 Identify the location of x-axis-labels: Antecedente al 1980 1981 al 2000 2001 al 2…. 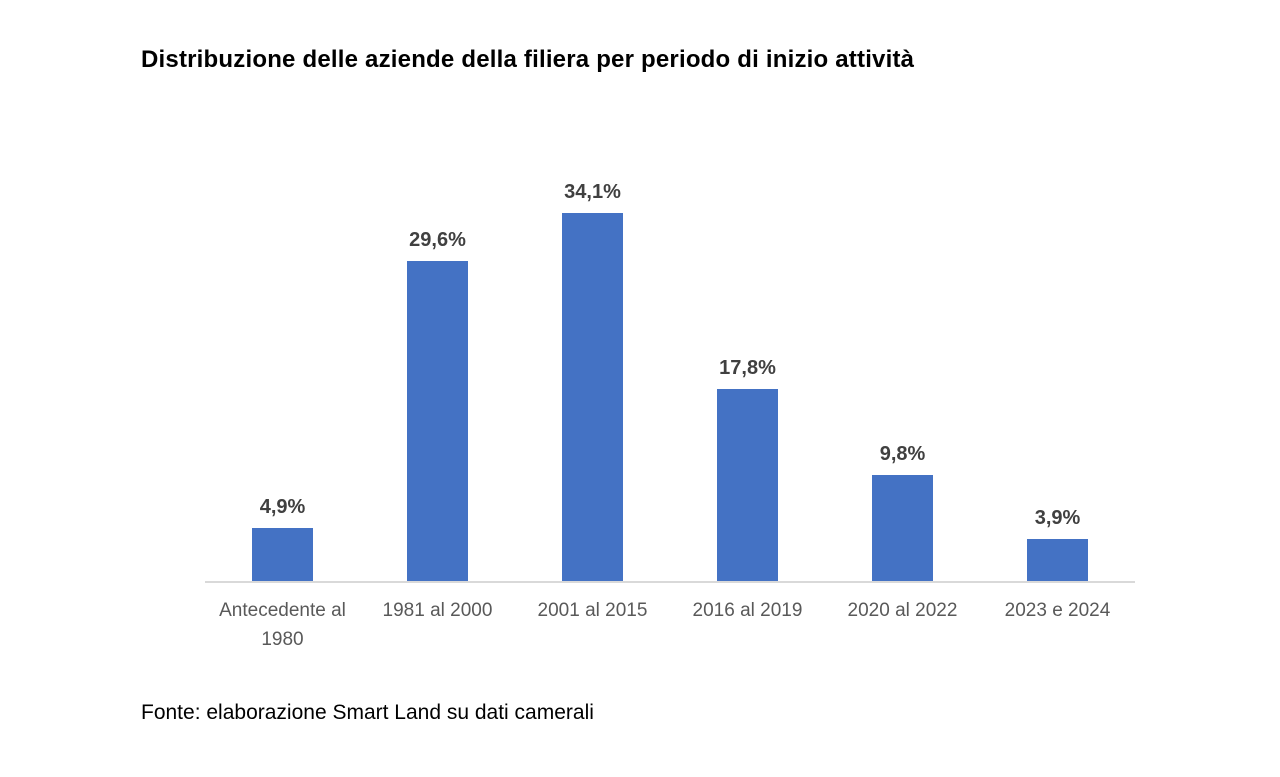
(670, 618).